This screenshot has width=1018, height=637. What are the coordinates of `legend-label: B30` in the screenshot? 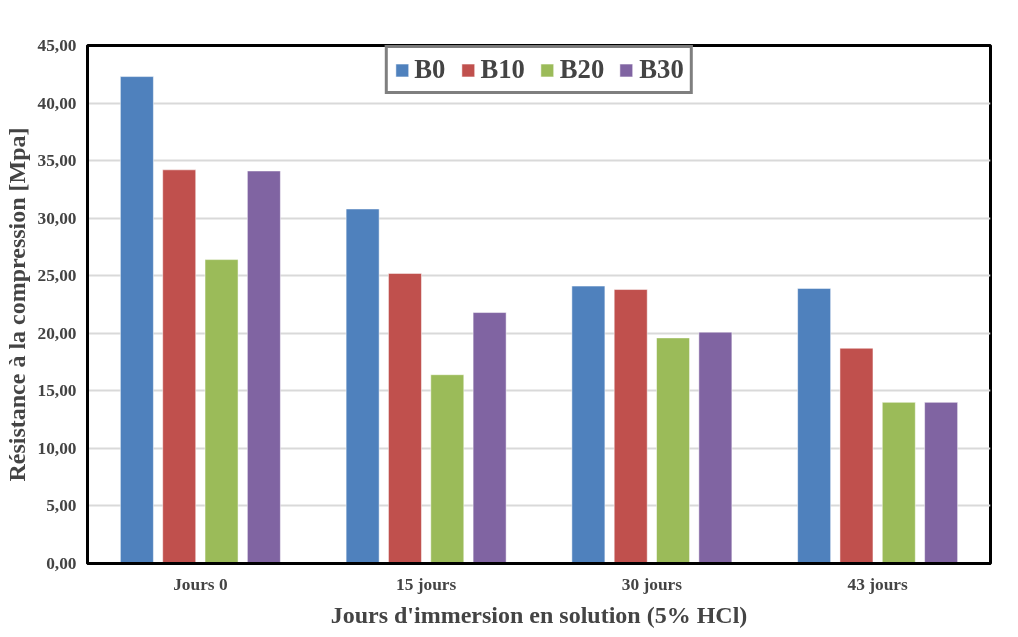 It's located at (661, 69).